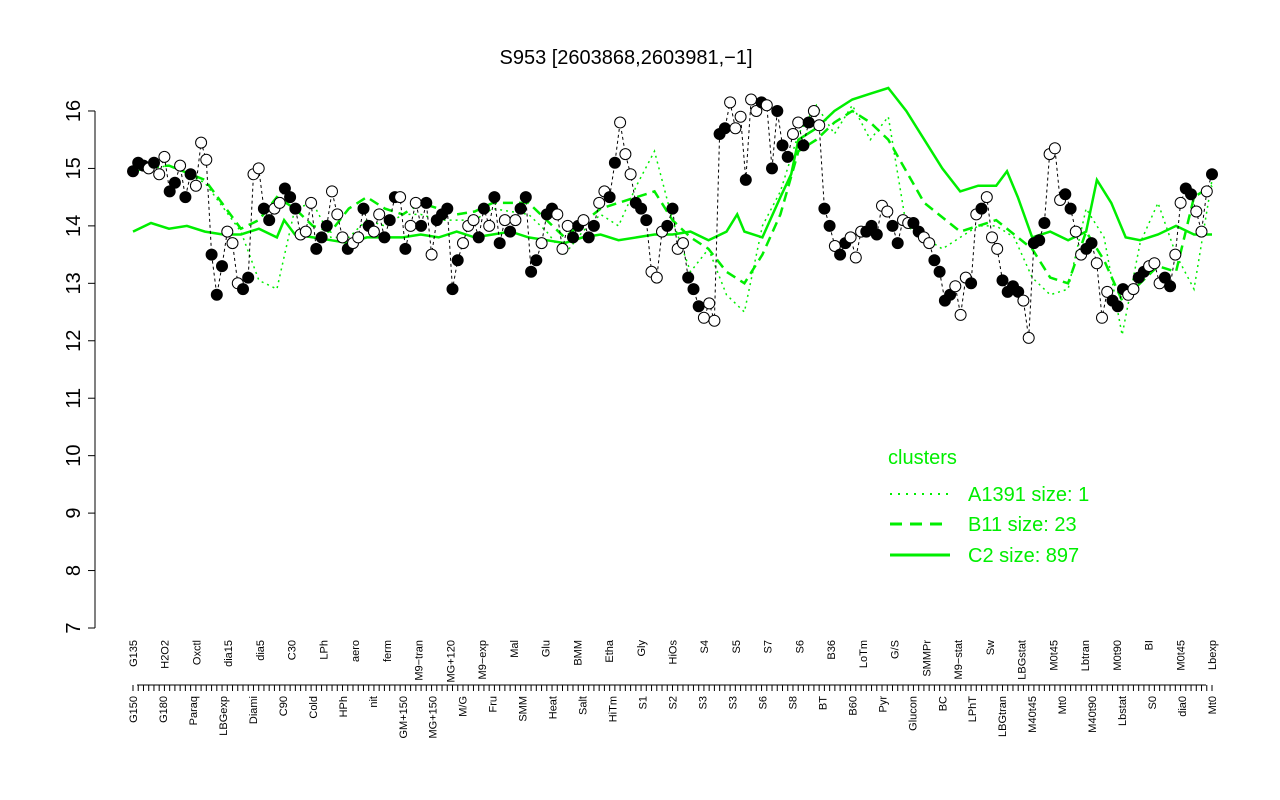  Describe the element at coordinates (134, 709) in the screenshot. I see `x-tick-label: G150` at that location.